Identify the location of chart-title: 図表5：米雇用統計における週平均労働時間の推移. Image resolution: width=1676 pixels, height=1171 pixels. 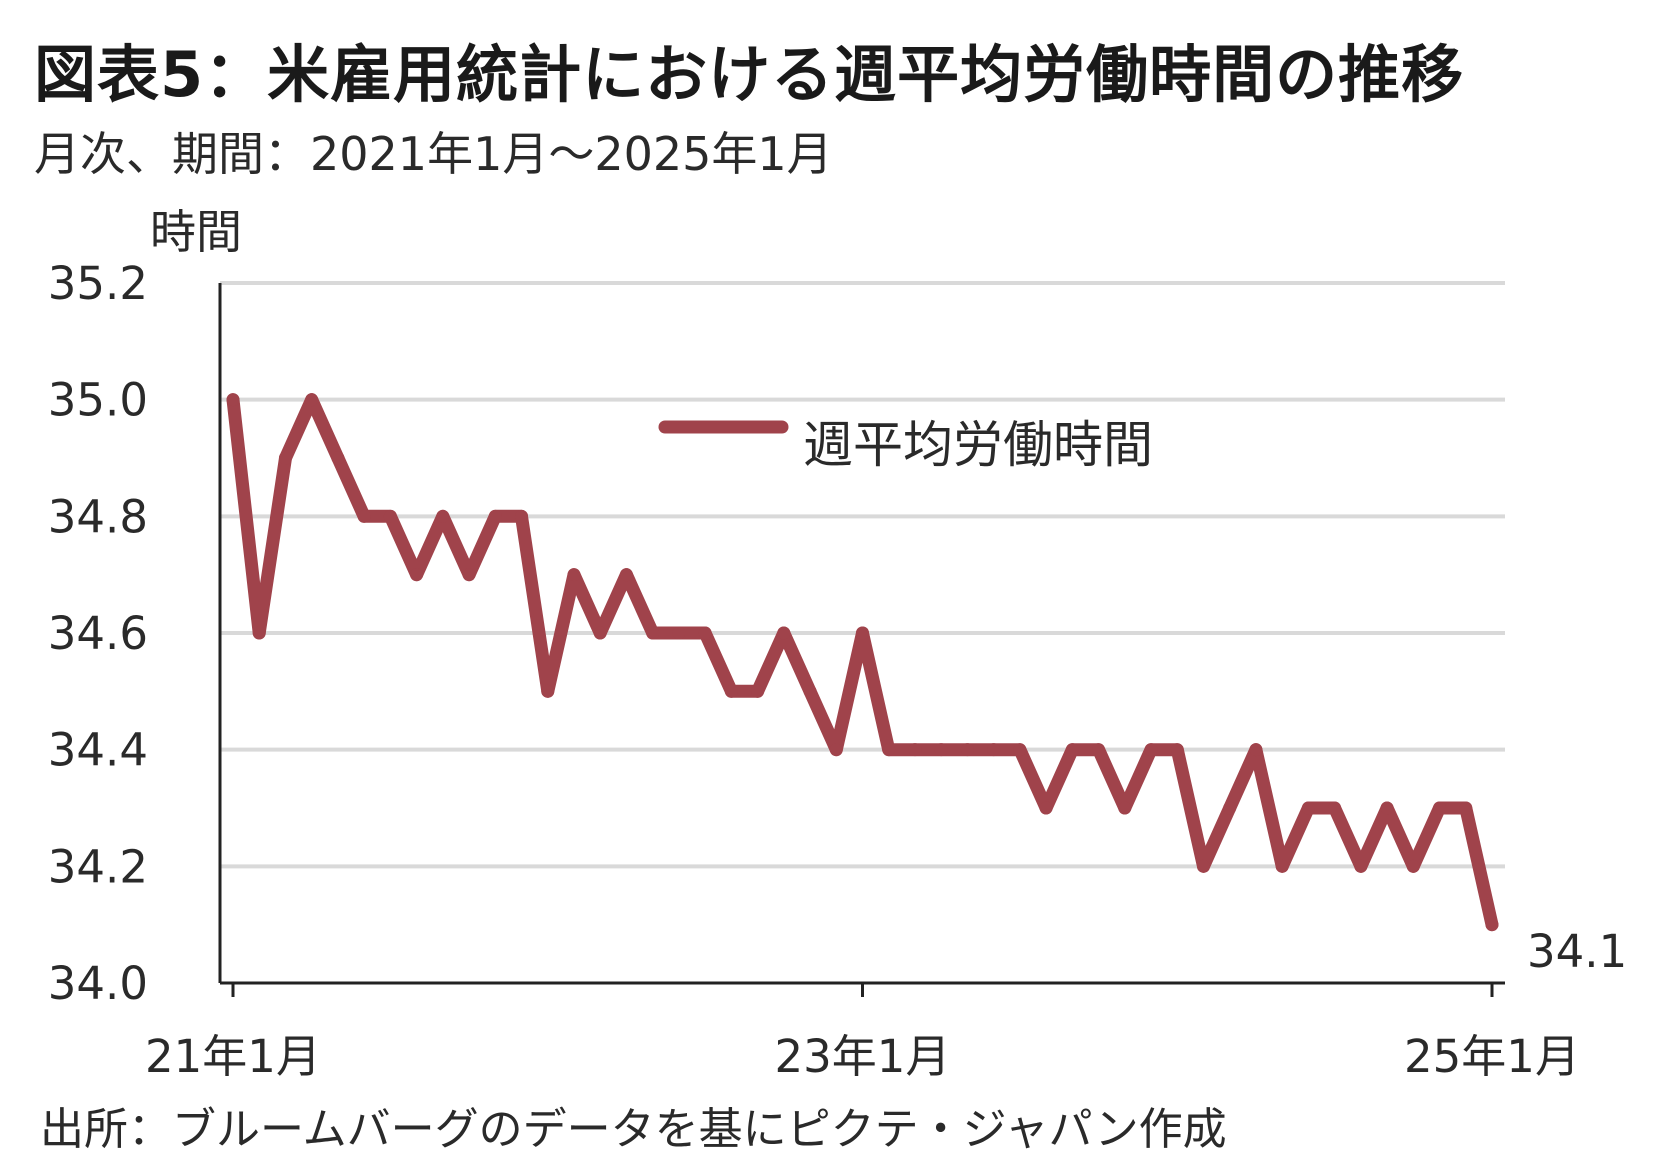
(749, 74).